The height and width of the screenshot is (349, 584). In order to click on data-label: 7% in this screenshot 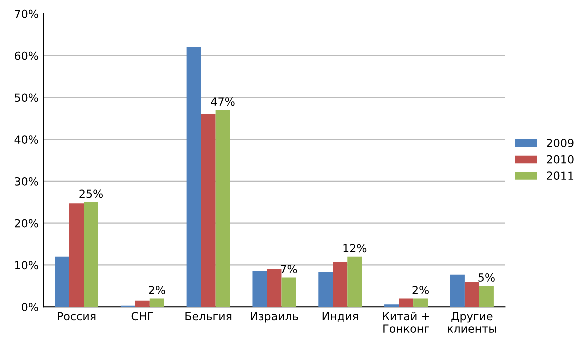, I will do `click(289, 269)`.